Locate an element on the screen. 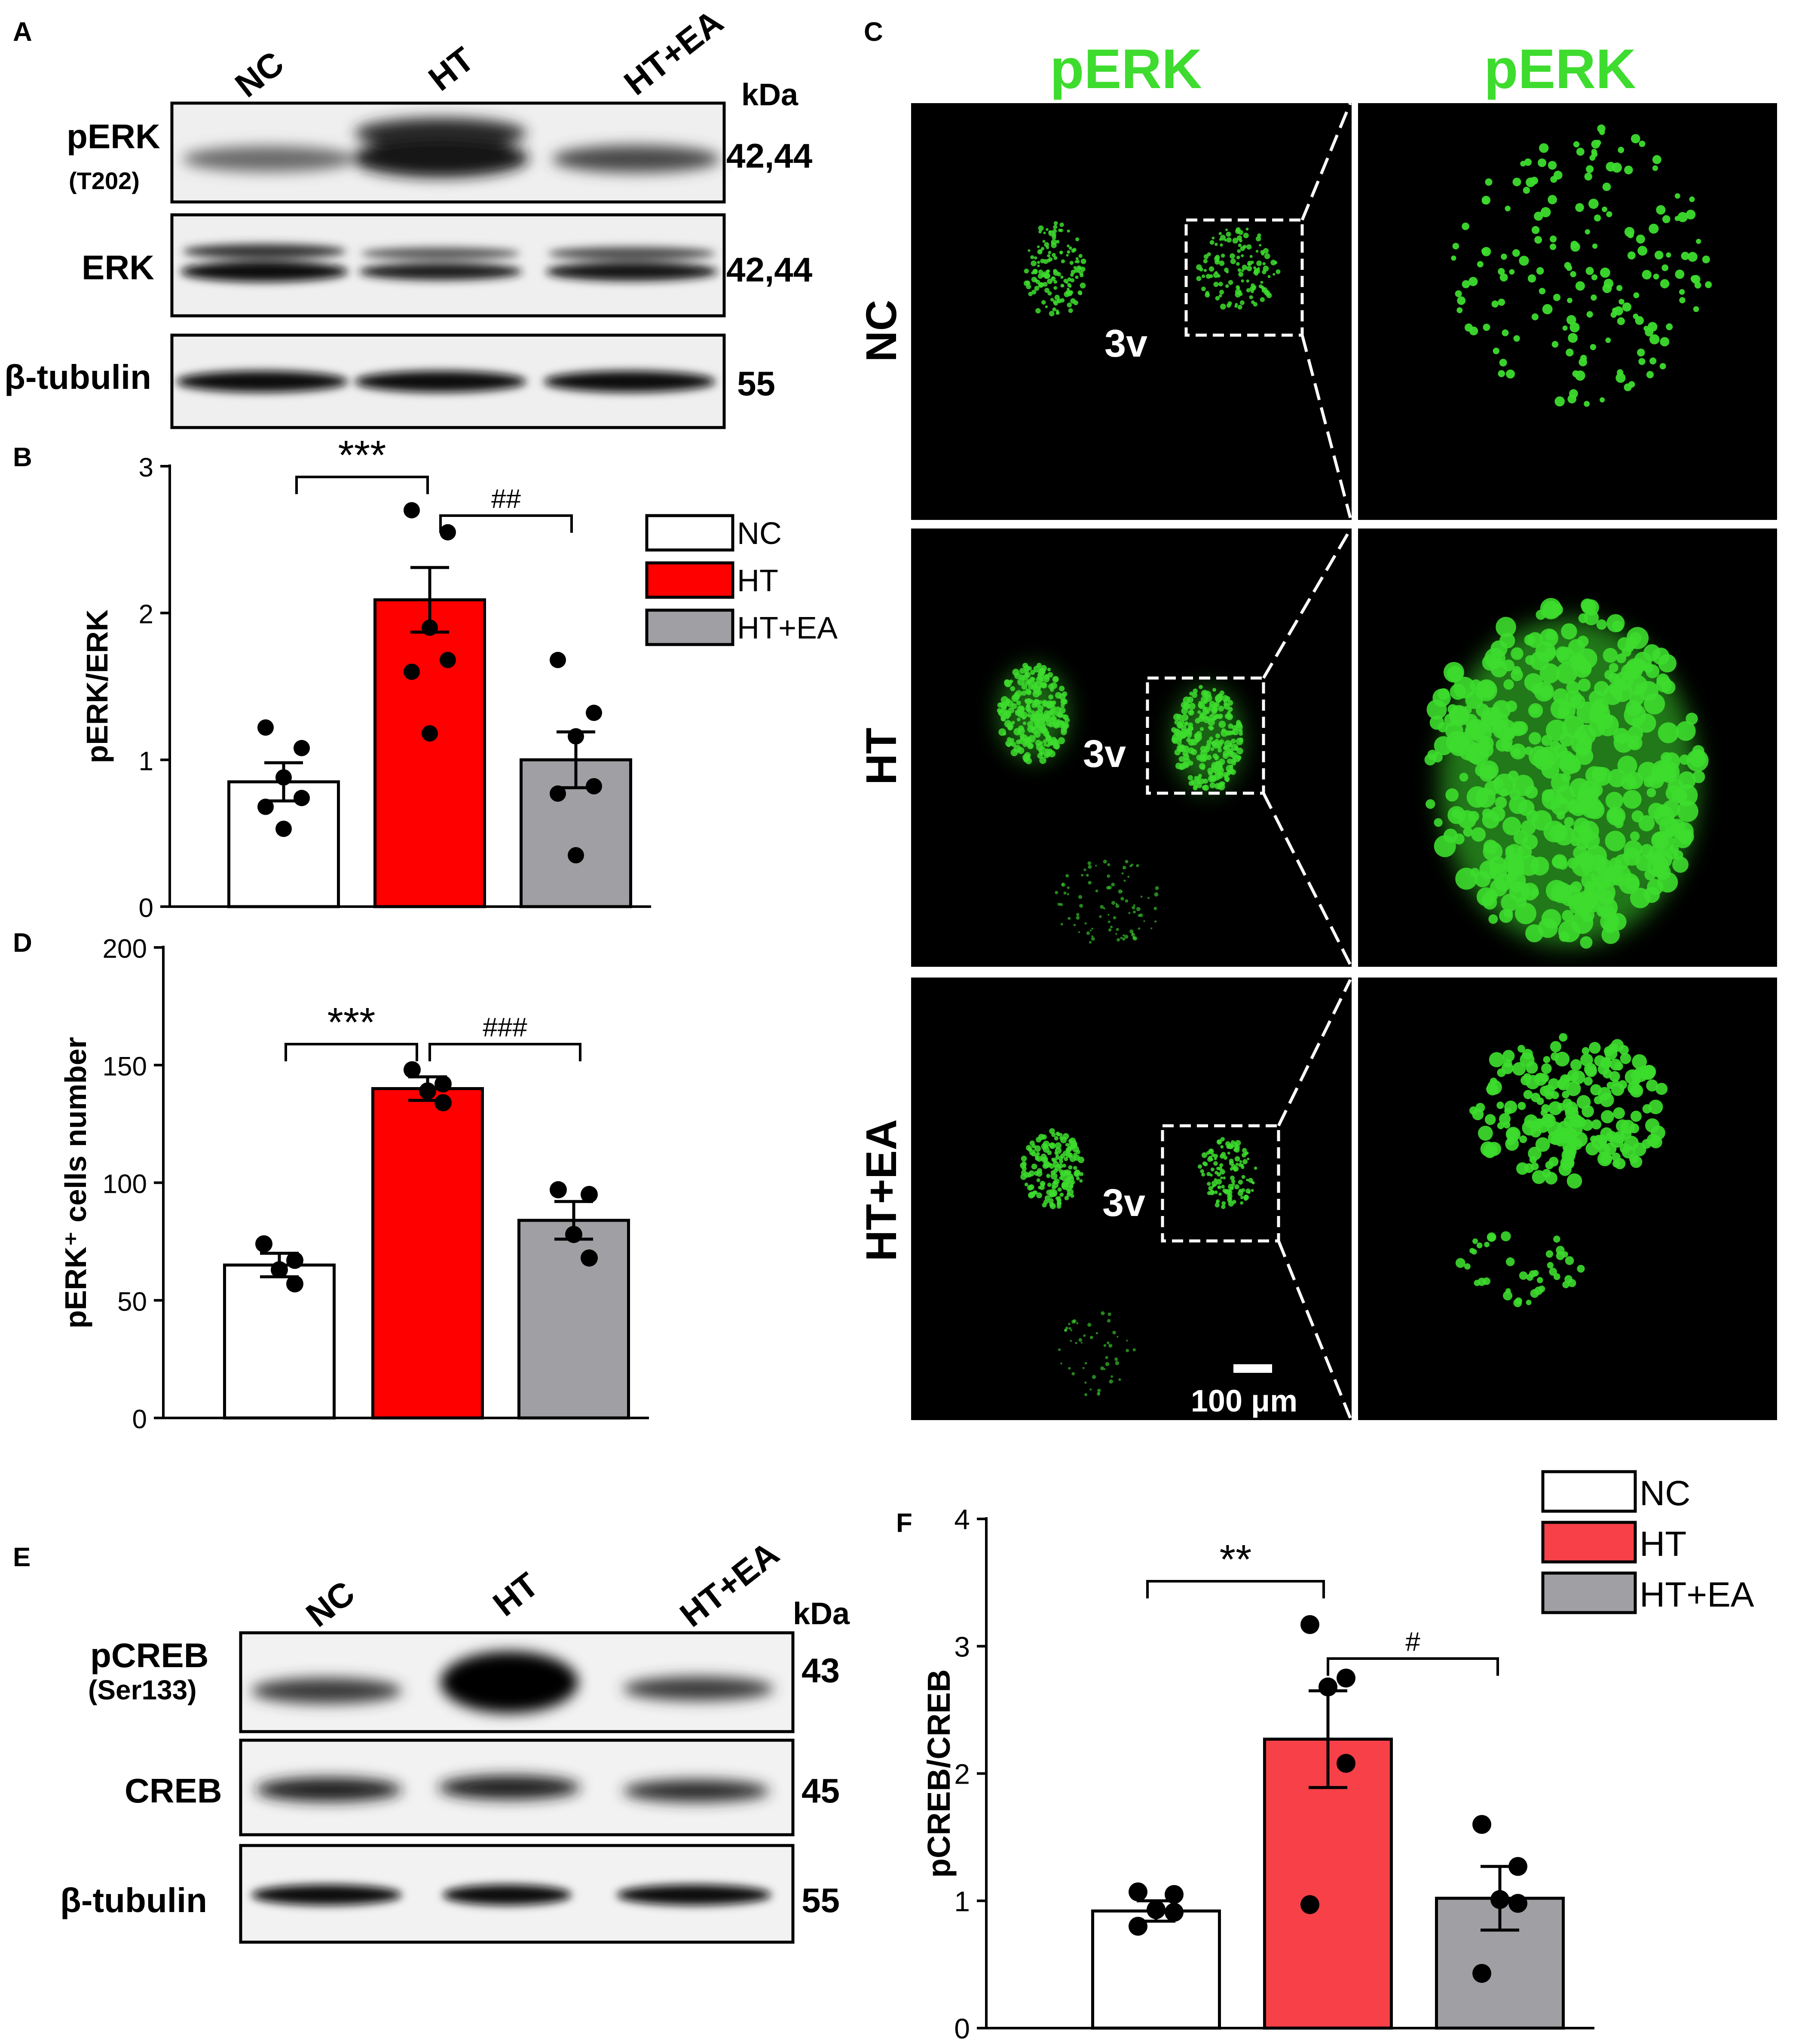 Image resolution: width=1805 pixels, height=2044 pixels. y-tick-label: 2 is located at coordinates (146, 614).